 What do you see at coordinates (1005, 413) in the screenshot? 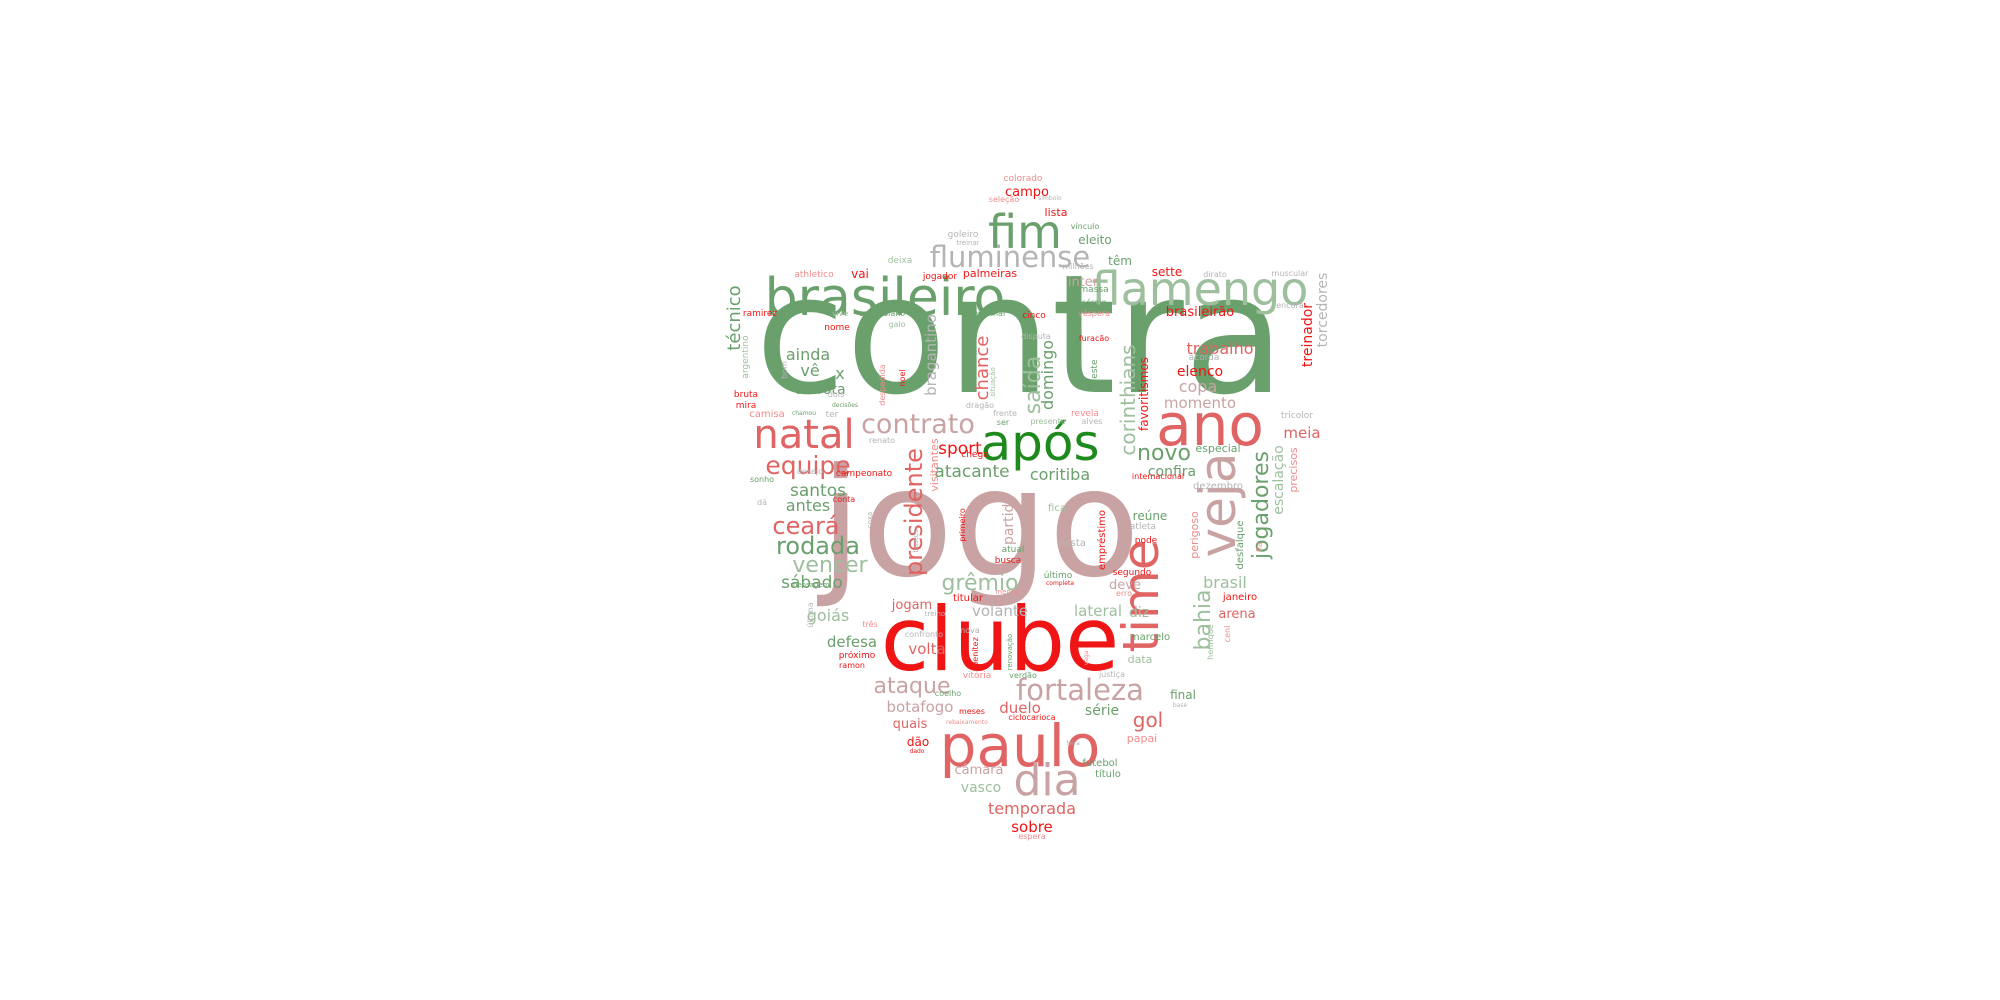
I see `word-135: frente` at bounding box center [1005, 413].